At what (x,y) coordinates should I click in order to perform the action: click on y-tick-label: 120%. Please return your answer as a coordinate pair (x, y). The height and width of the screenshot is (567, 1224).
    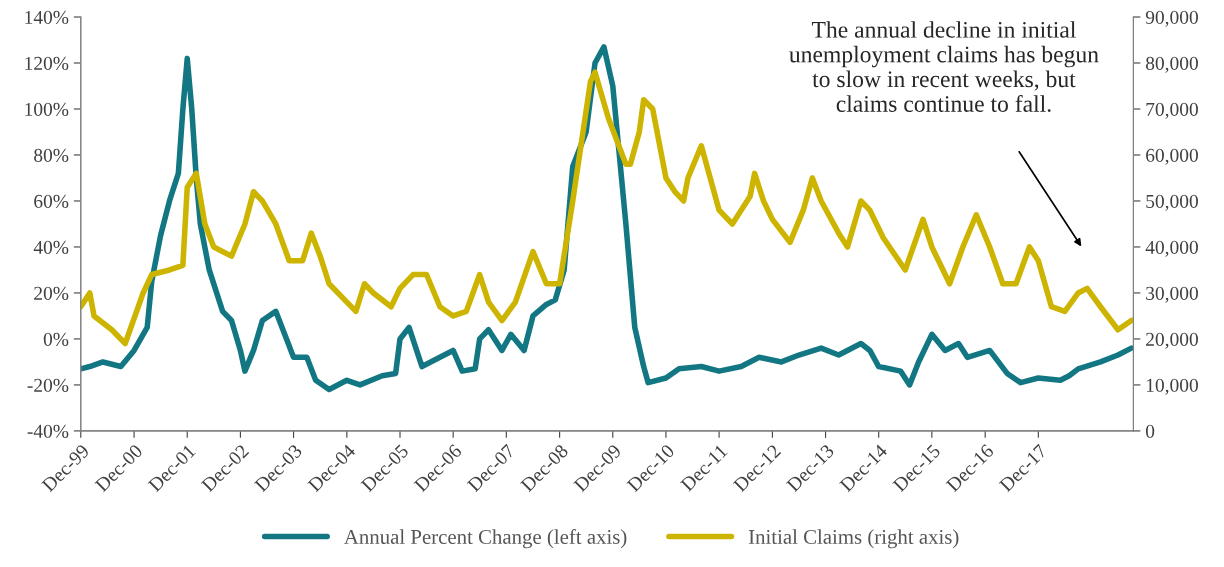
    Looking at the image, I should click on (47, 63).